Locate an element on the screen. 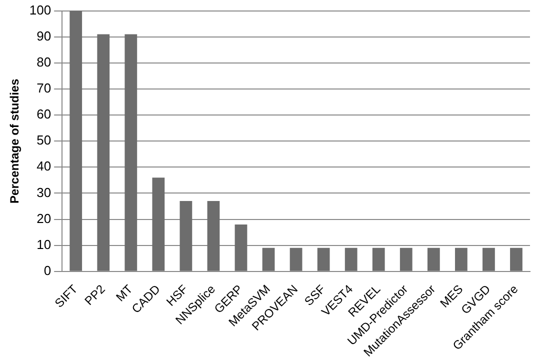 The height and width of the screenshot is (363, 550). y-tick-label: 50 is located at coordinates (44, 140).